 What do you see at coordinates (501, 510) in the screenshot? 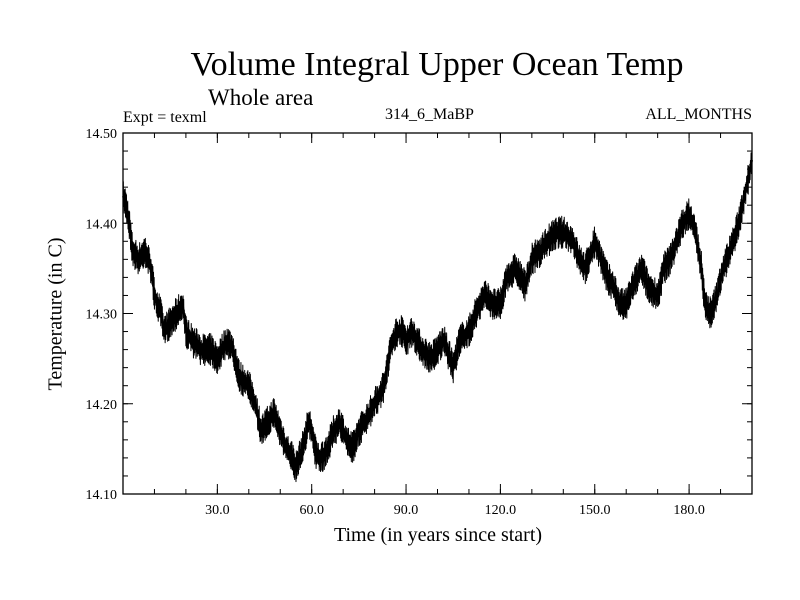
I see `x-tick-label: 120.0` at bounding box center [501, 510].